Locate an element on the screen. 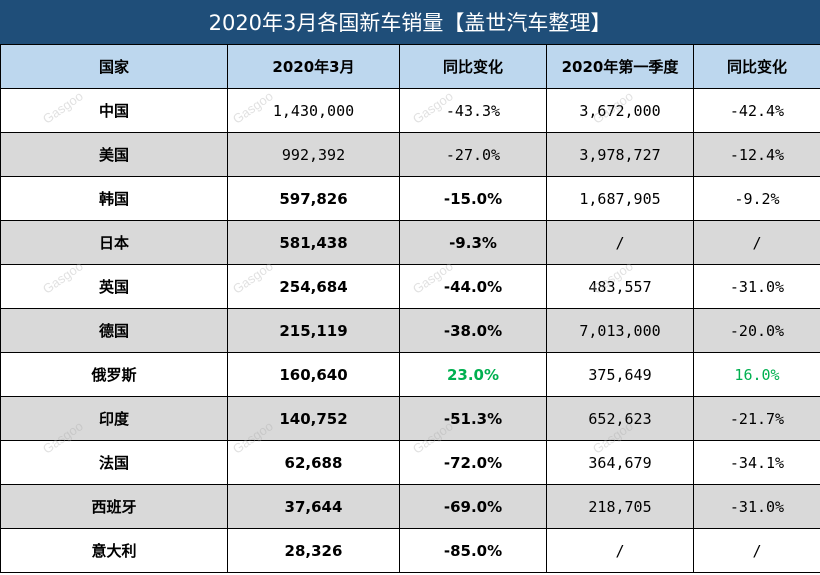 The height and width of the screenshot is (575, 820). table-title: 2020年3月各国新车销量【盖世汽车整理】 is located at coordinates (410, 22).